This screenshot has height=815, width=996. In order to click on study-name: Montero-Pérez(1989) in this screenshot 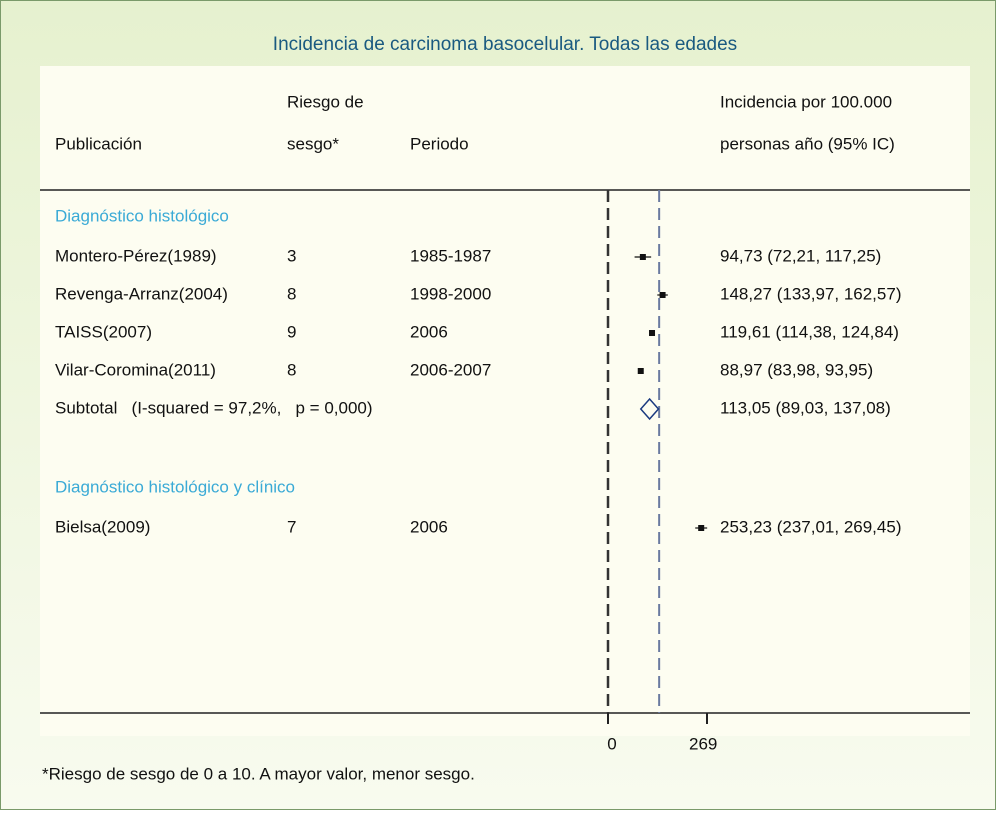, I will do `click(136, 255)`.